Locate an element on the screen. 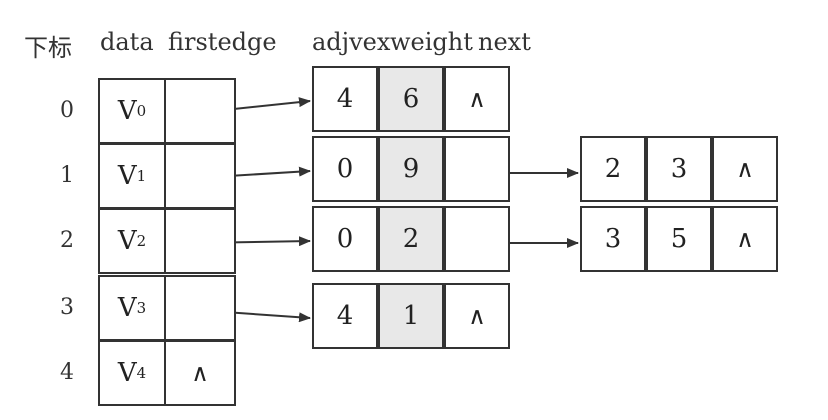  edge-node-weight-cell: 6 is located at coordinates (411, 99).